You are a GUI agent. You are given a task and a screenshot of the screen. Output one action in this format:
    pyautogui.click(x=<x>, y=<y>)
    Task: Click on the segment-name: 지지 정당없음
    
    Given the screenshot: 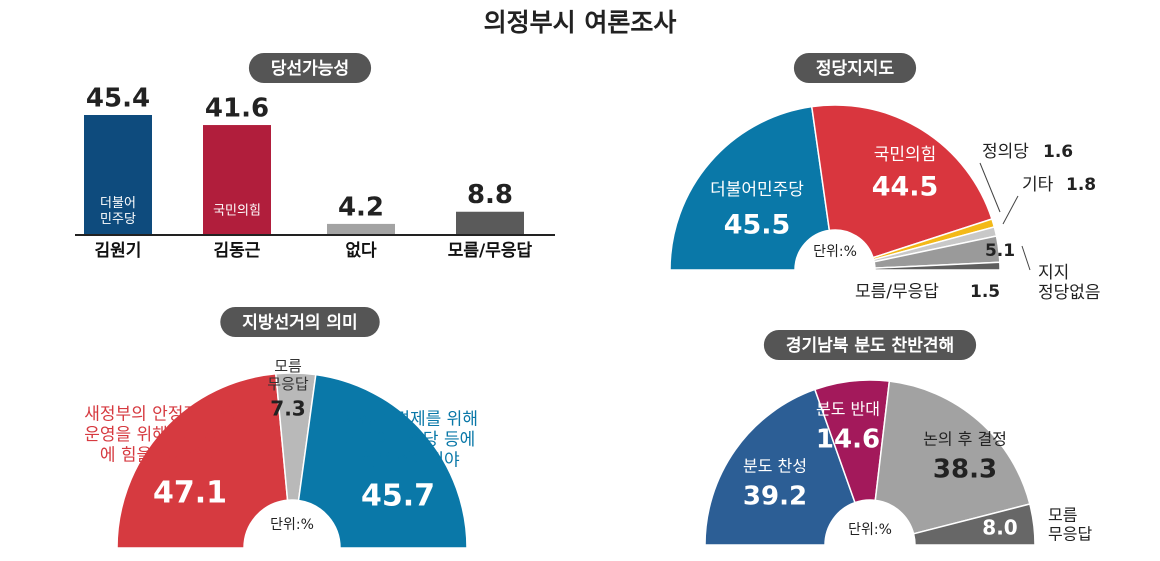 What is the action you would take?
    pyautogui.click(x=1069, y=283)
    